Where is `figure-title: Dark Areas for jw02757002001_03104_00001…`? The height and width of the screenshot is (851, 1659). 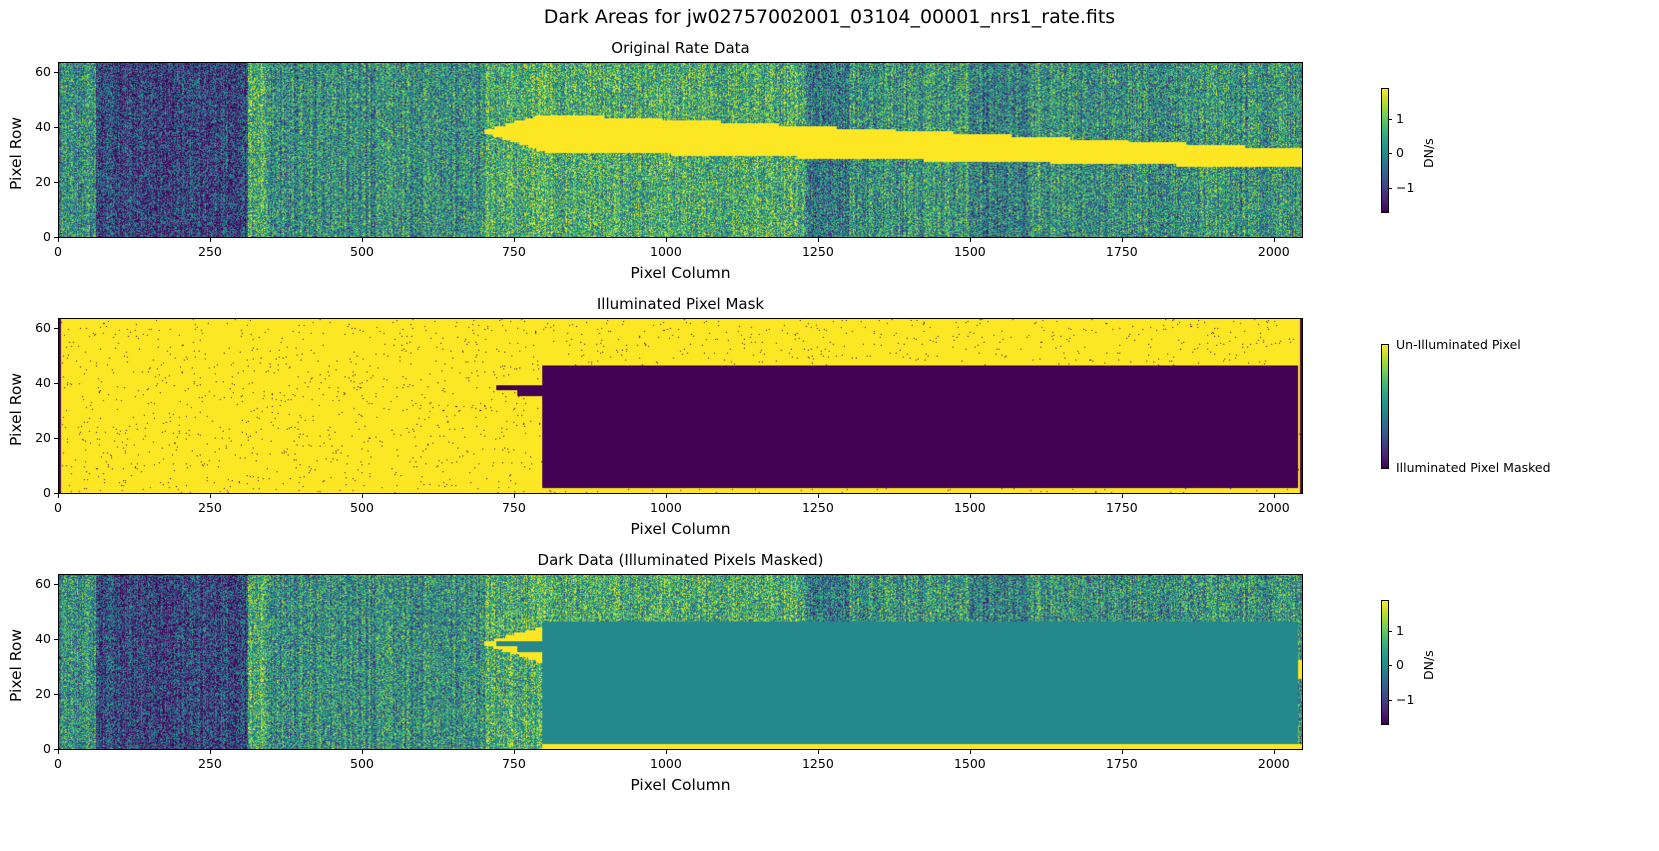
figure-title: Dark Areas for jw02757002001_03104_00001… is located at coordinates (829, 17).